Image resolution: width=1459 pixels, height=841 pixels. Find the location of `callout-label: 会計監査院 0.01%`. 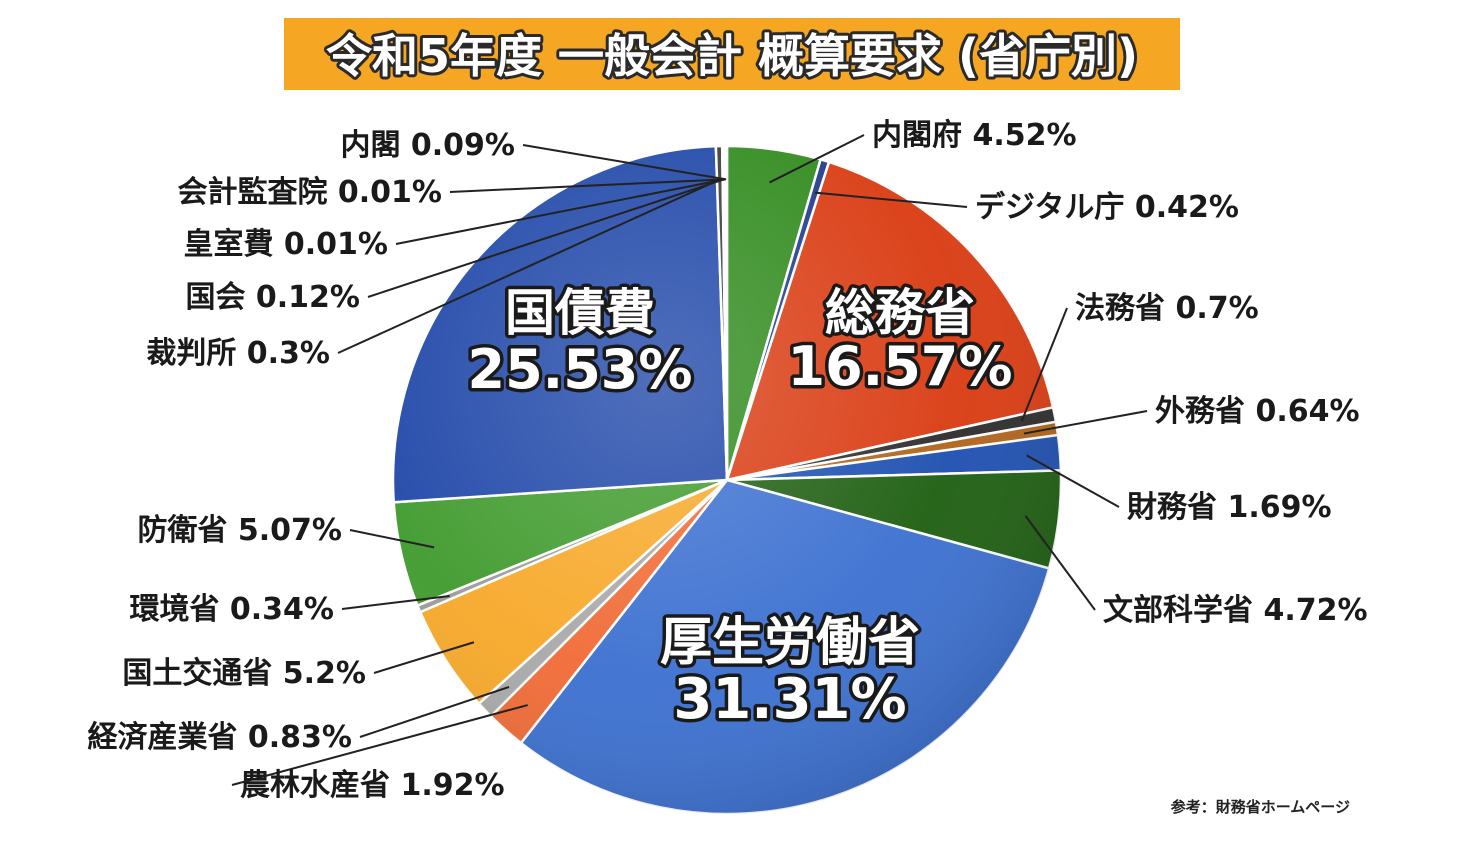

callout-label: 会計監査院 0.01% is located at coordinates (309, 192).